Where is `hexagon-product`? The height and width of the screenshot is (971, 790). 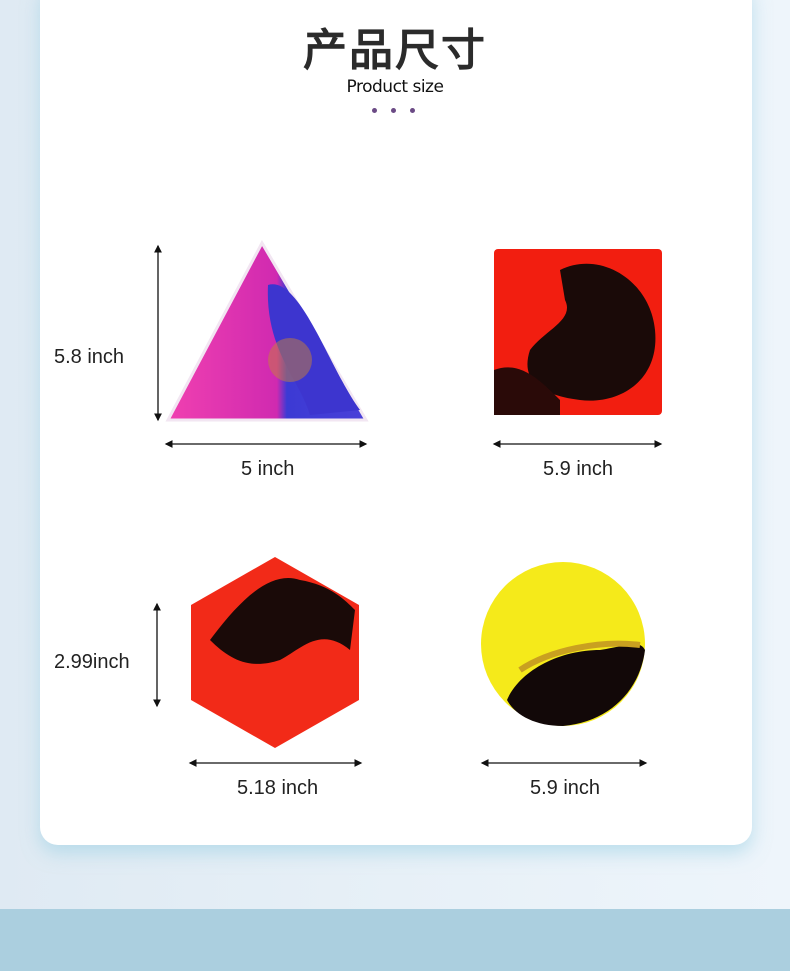 hexagon-product is located at coordinates (275, 652).